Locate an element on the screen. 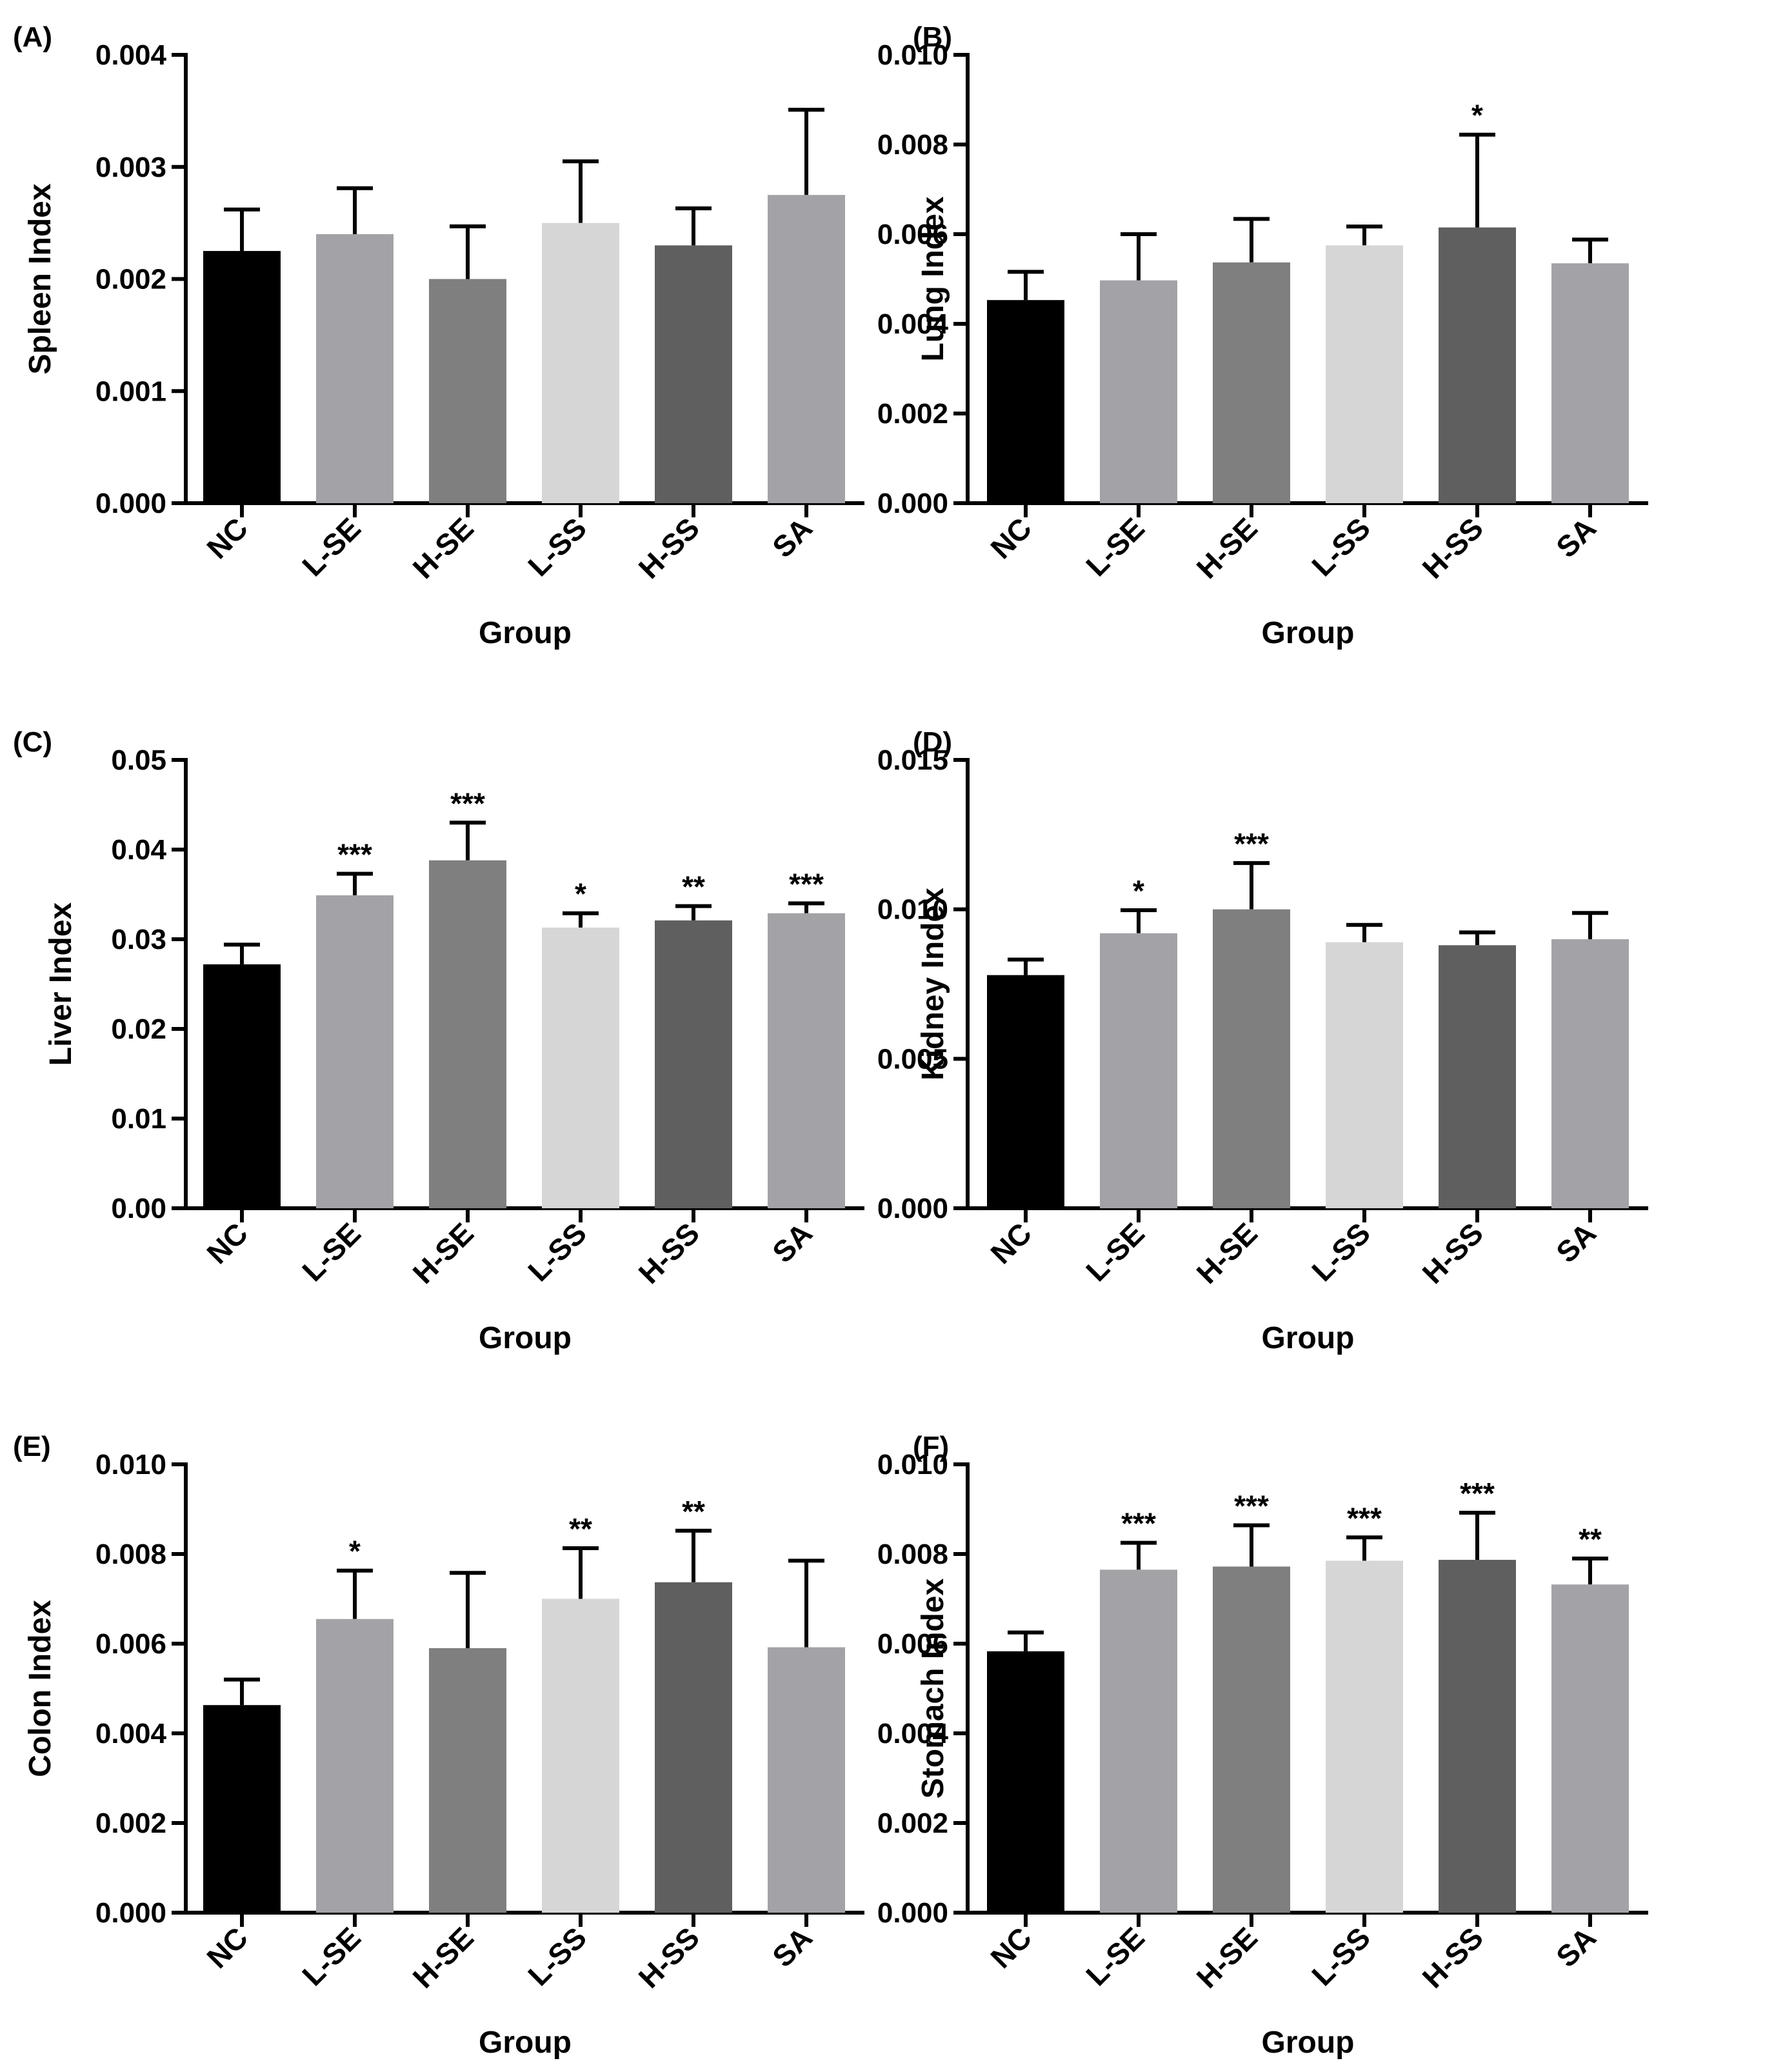  y-tick-label: 0.005 is located at coordinates (912, 1059).